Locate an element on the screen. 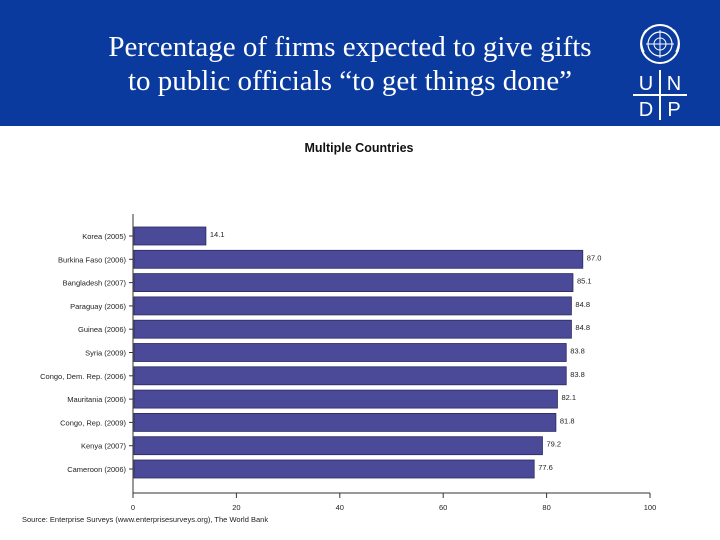 Image resolution: width=720 pixels, height=540 pixels. value-label-1: 87.0 is located at coordinates (594, 257).